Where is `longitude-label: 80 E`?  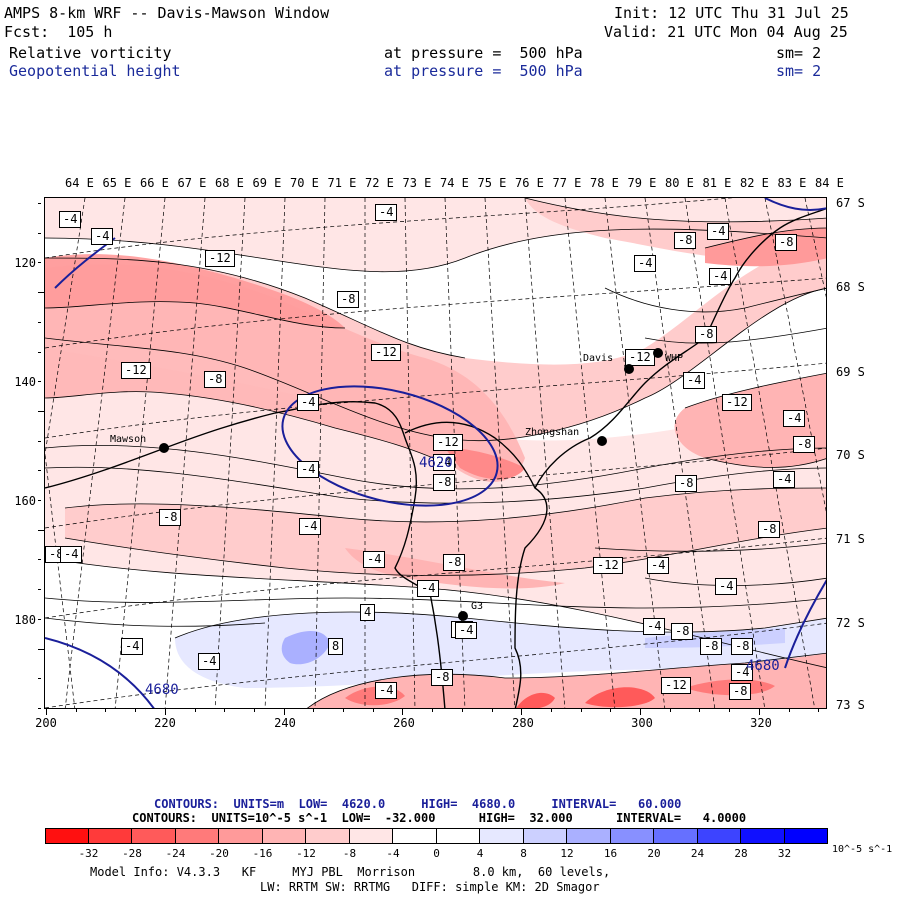
longitude-label: 80 E is located at coordinates (679, 183).